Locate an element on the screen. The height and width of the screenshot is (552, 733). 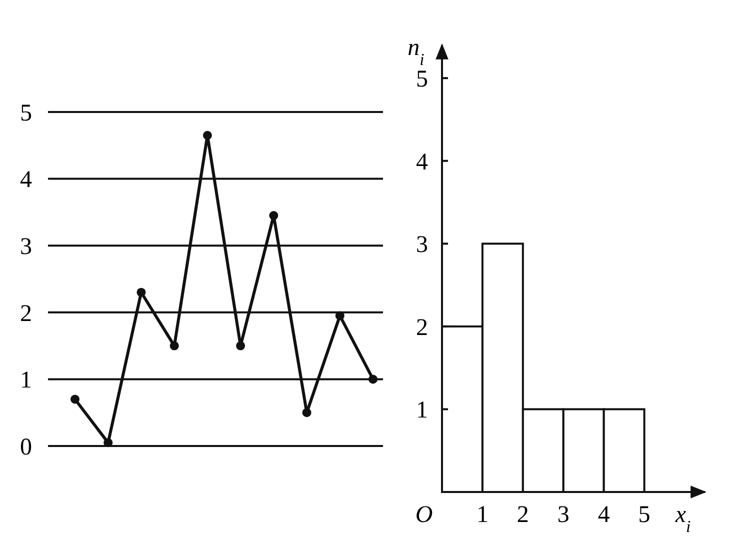
x-tick-label: 3 is located at coordinates (563, 515).